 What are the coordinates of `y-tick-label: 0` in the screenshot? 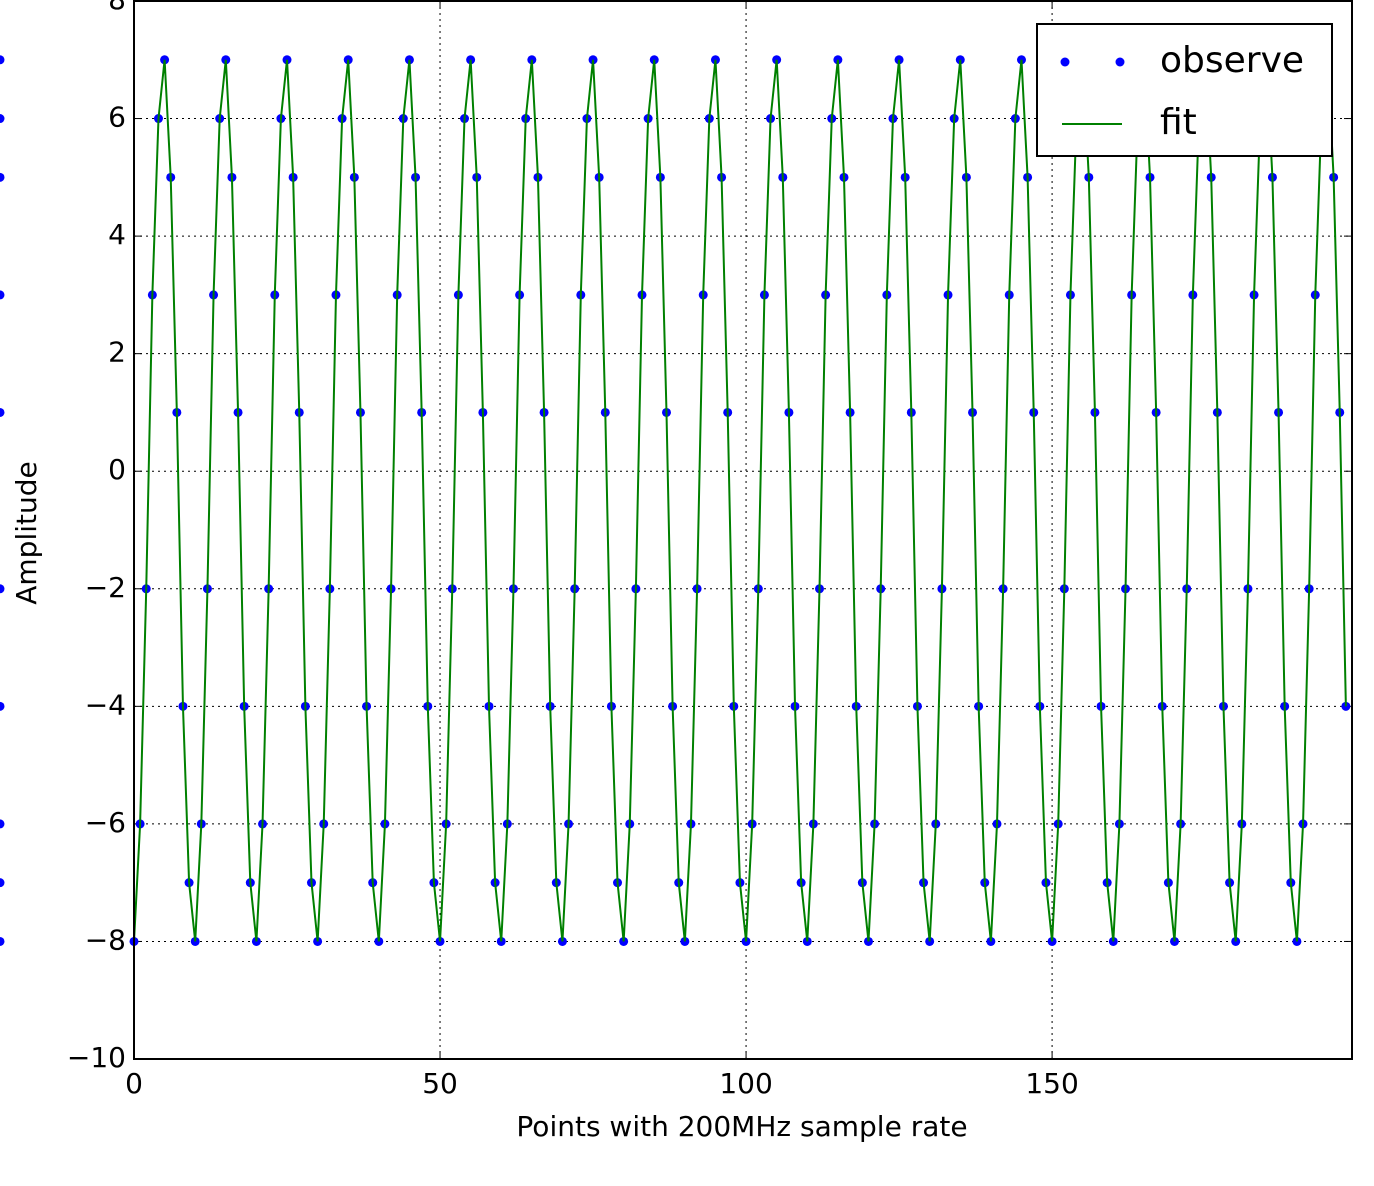 It's located at (117, 469).